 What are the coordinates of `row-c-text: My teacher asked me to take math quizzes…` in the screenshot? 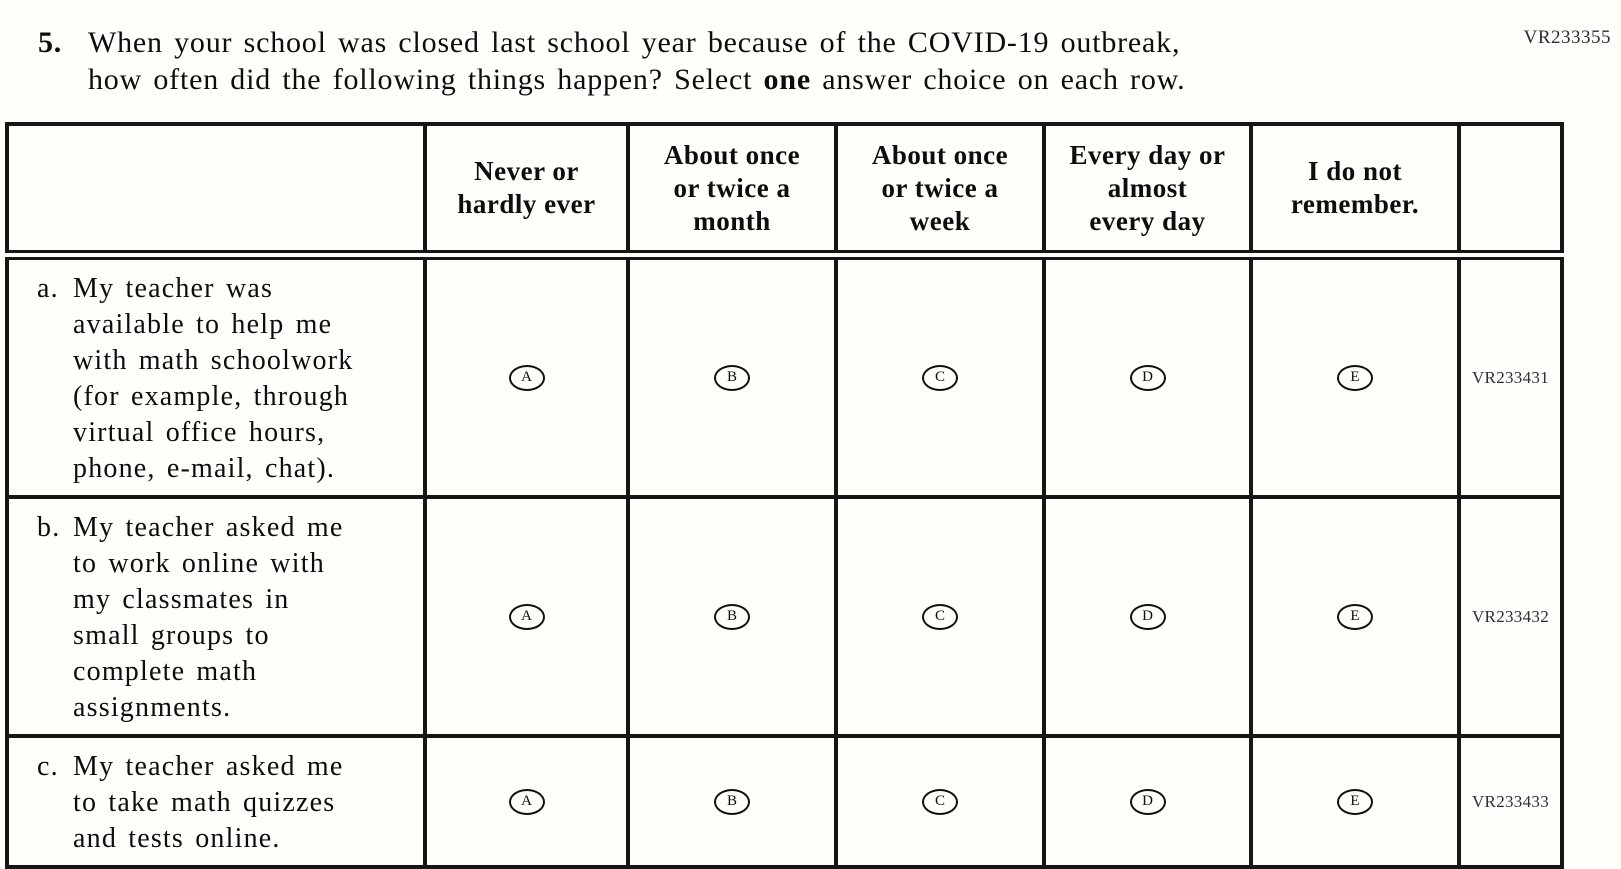 It's located at (208, 802).